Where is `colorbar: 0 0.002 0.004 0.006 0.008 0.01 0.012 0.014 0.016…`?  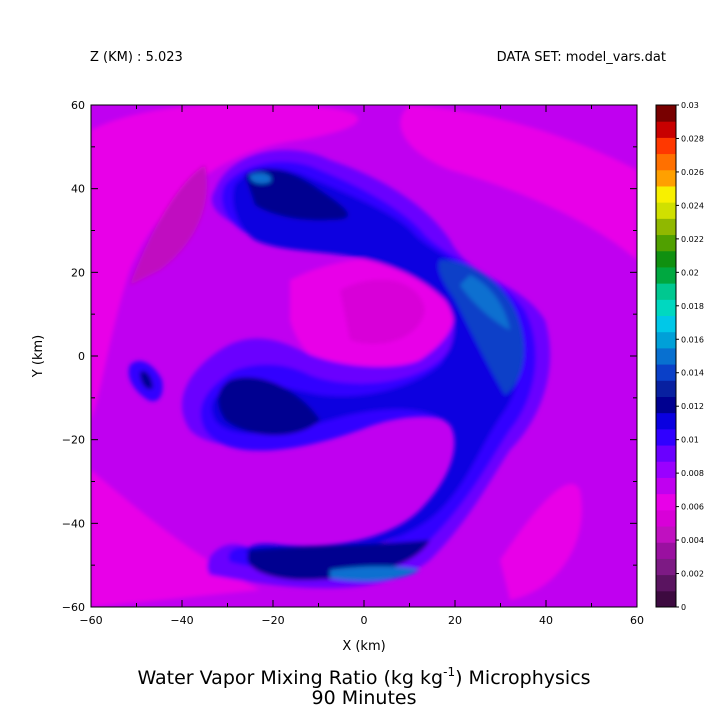 colorbar: 0 0.002 0.004 0.006 0.008 0.01 0.012 0.014 0.016… is located at coordinates (679, 356).